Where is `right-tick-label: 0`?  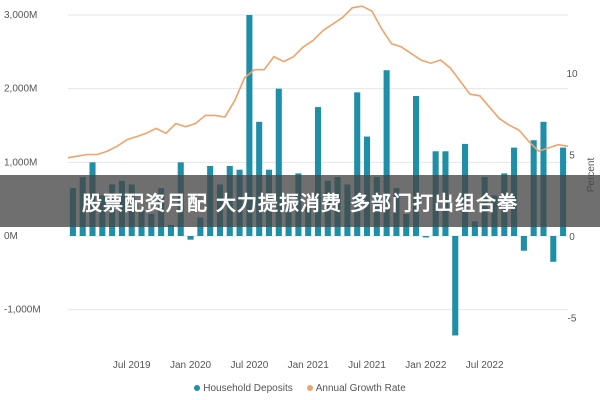 right-tick-label: 0 is located at coordinates (572, 237).